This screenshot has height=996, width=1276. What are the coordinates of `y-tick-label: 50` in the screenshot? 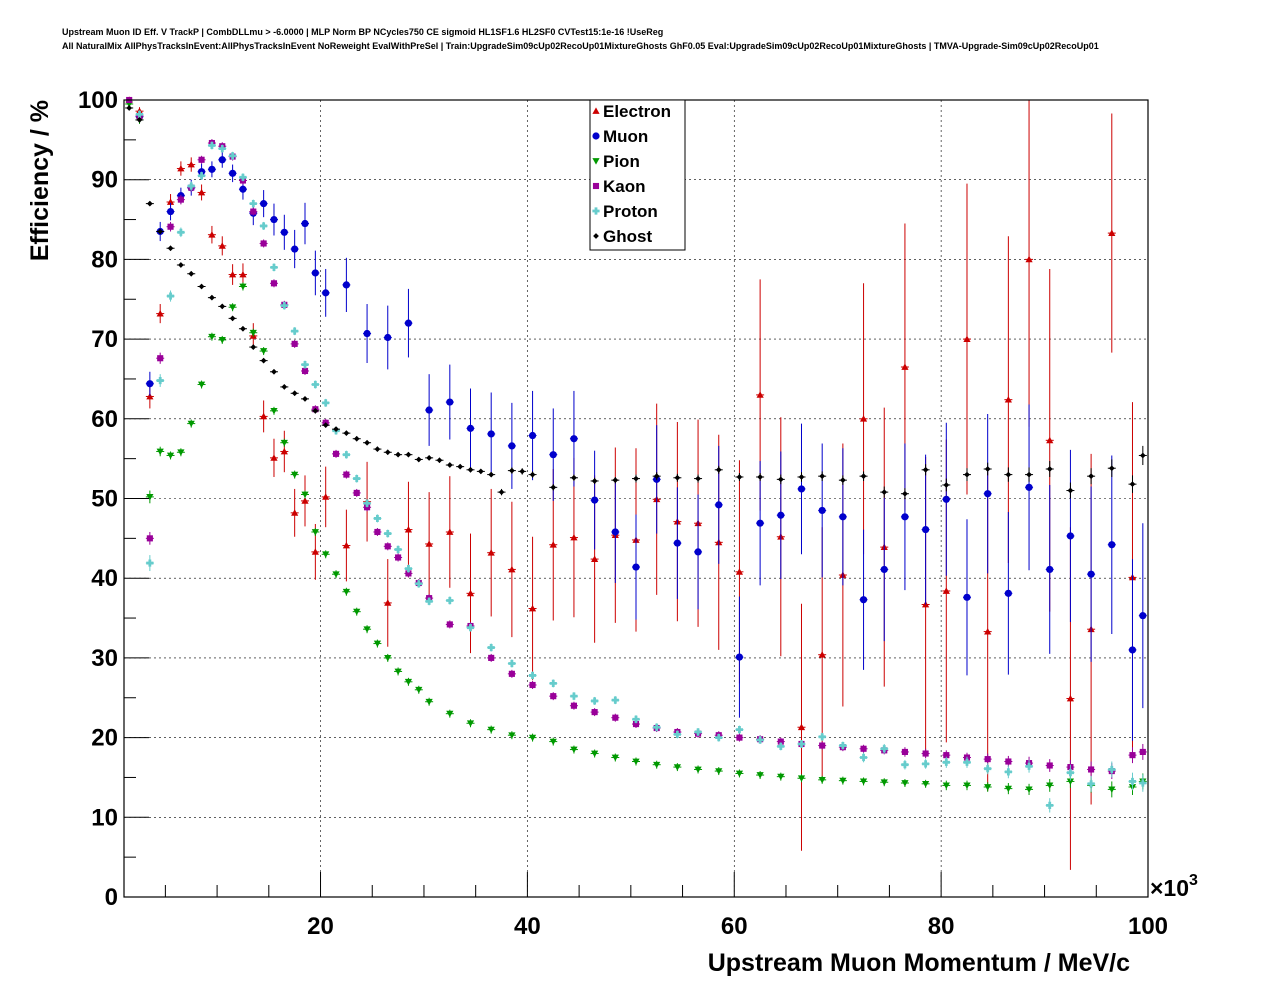 It's located at (104, 499).